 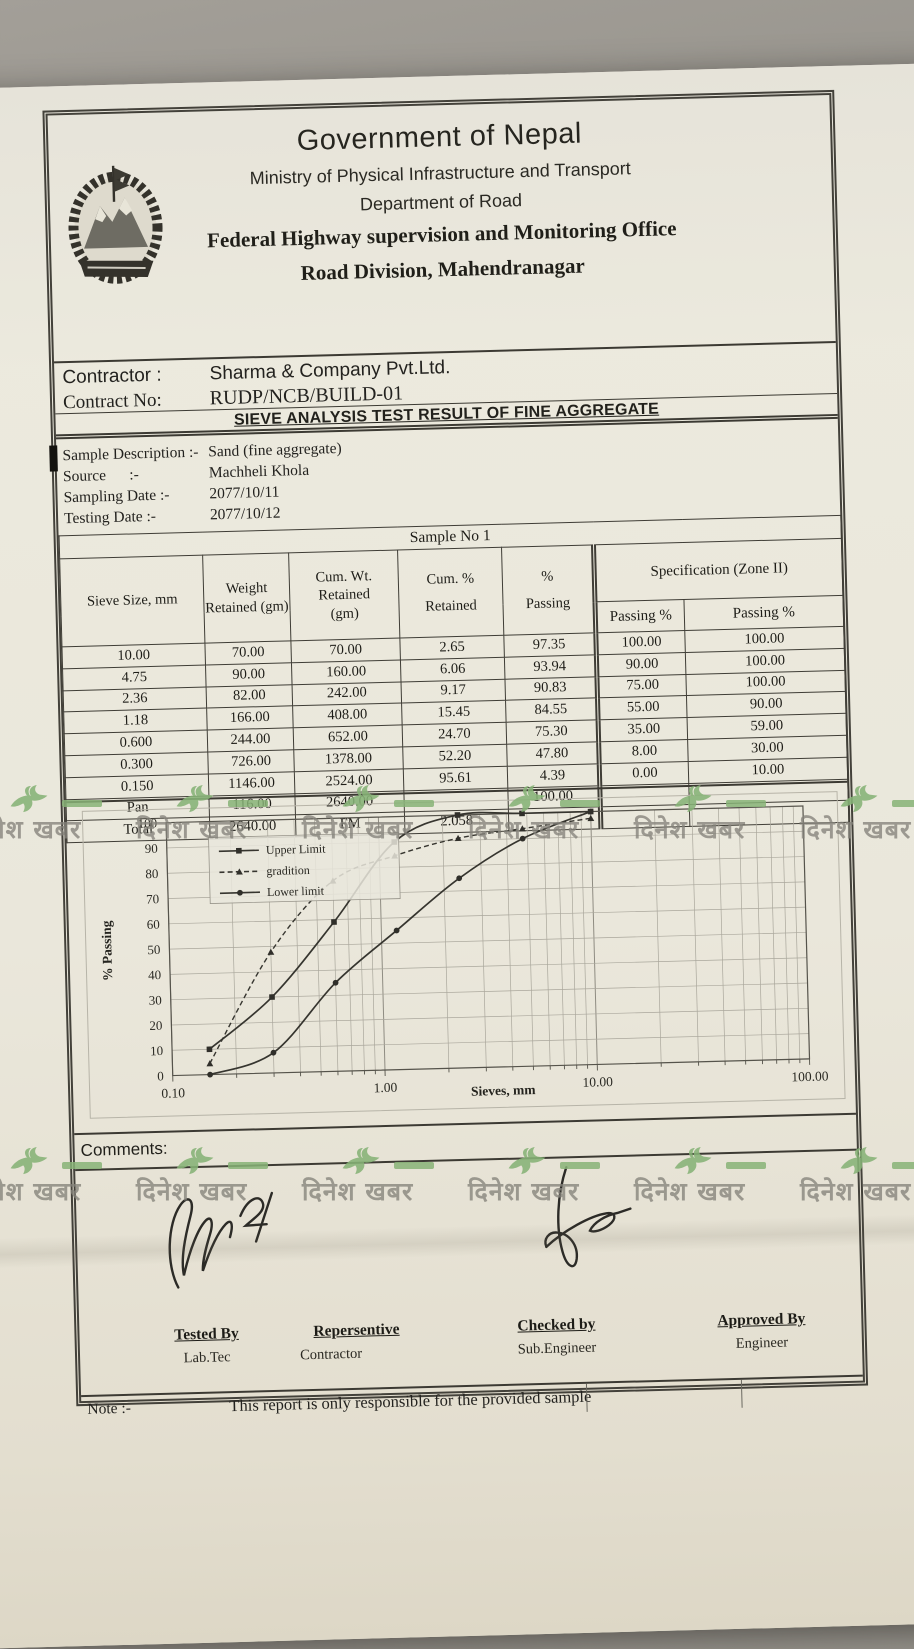 What do you see at coordinates (275, 450) in the screenshot?
I see `sample-description-value: Sand (fine aggregate)` at bounding box center [275, 450].